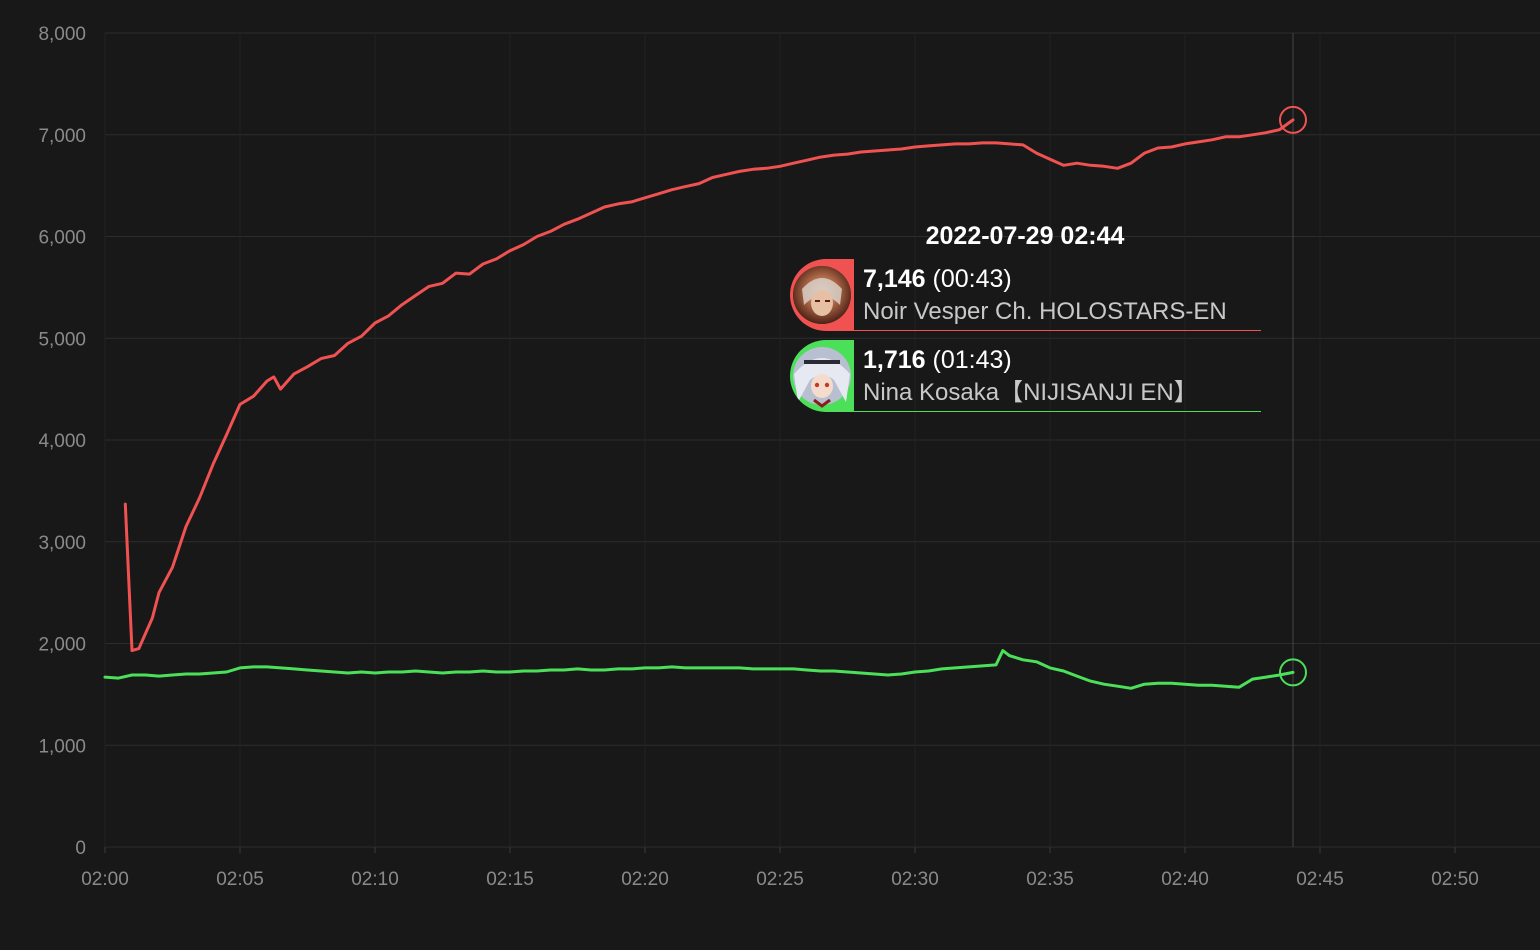 This screenshot has width=1540, height=950. I want to click on x-tick-label: 02:15, so click(510, 879).